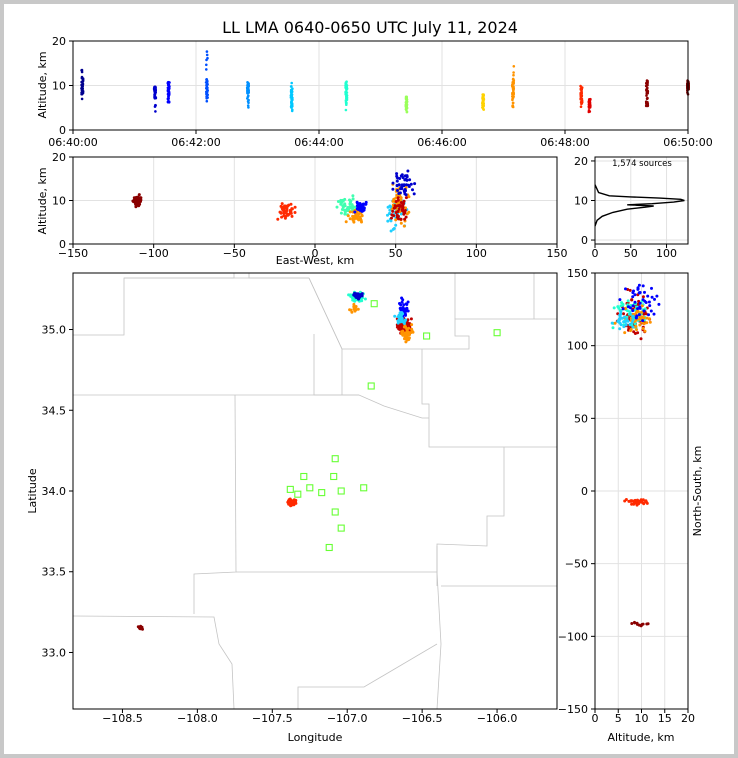  What do you see at coordinates (73, 253) in the screenshot?
I see `x-tick-label: −150` at bounding box center [73, 253].